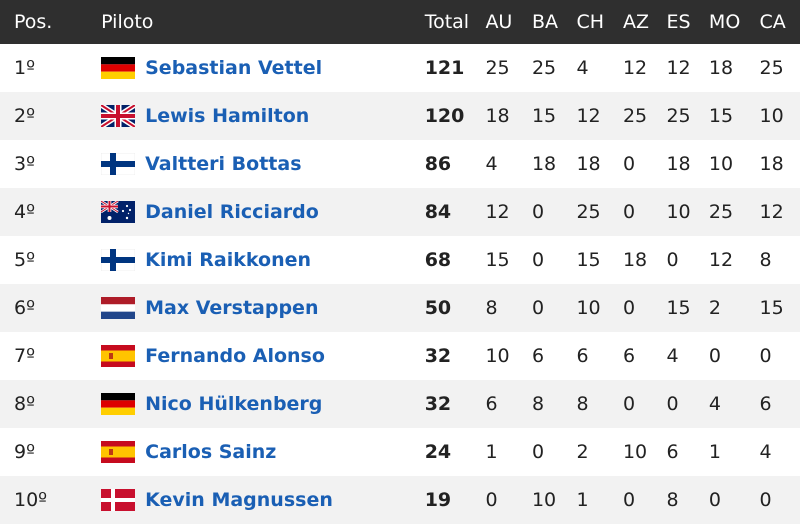 The height and width of the screenshot is (530, 800). What do you see at coordinates (25, 68) in the screenshot?
I see `position-cell: 1º` at bounding box center [25, 68].